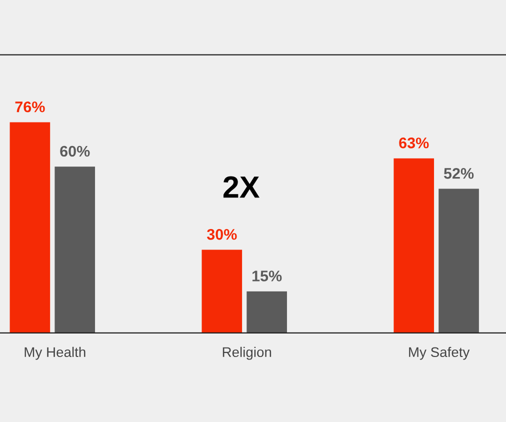 This screenshot has height=422, width=506. What do you see at coordinates (267, 276) in the screenshot?
I see `data-label: 15%` at bounding box center [267, 276].